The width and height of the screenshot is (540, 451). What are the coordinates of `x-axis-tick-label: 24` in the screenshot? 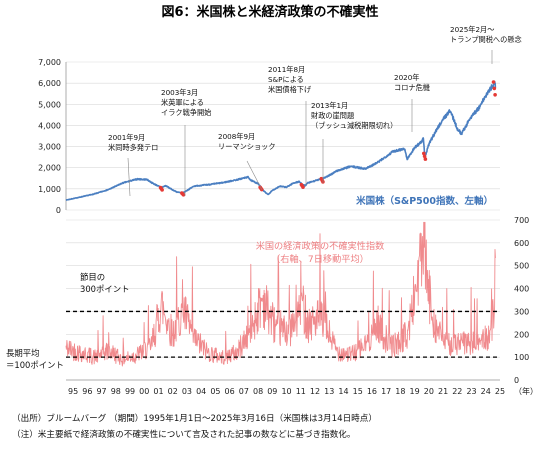 It's located at (486, 391).